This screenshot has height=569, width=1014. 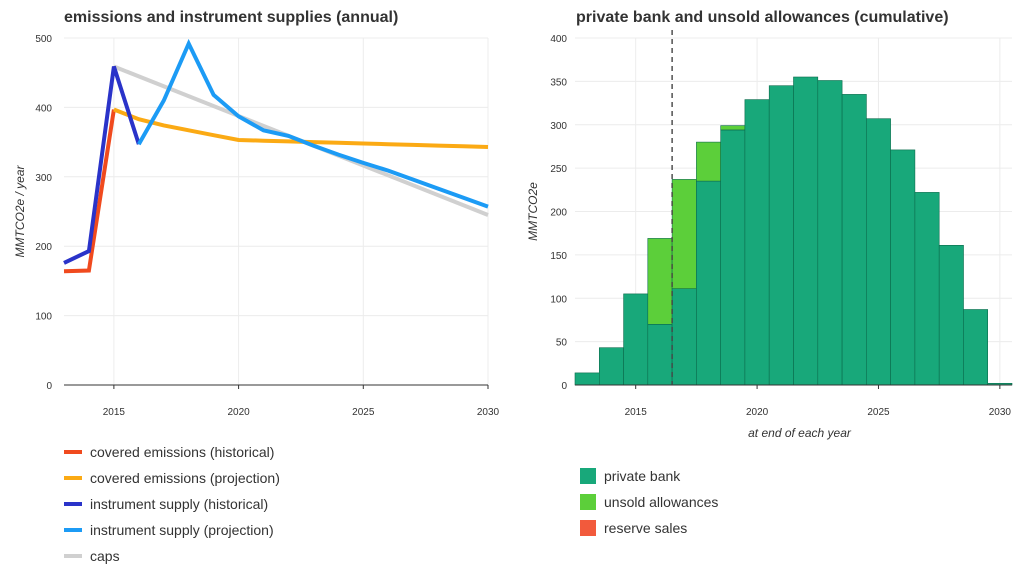 I want to click on legend-item-caps: caps, so click(x=172, y=556).